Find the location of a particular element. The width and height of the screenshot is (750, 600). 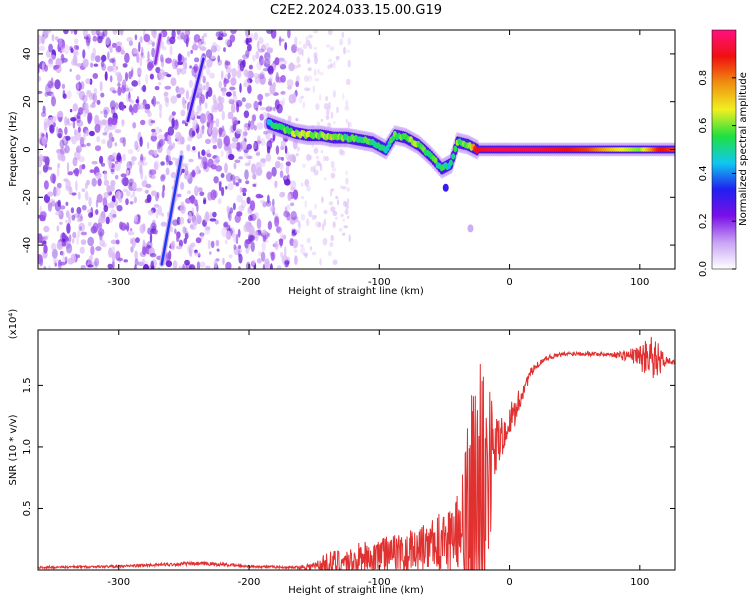

y-tick-label: -20 is located at coordinates (27, 197).